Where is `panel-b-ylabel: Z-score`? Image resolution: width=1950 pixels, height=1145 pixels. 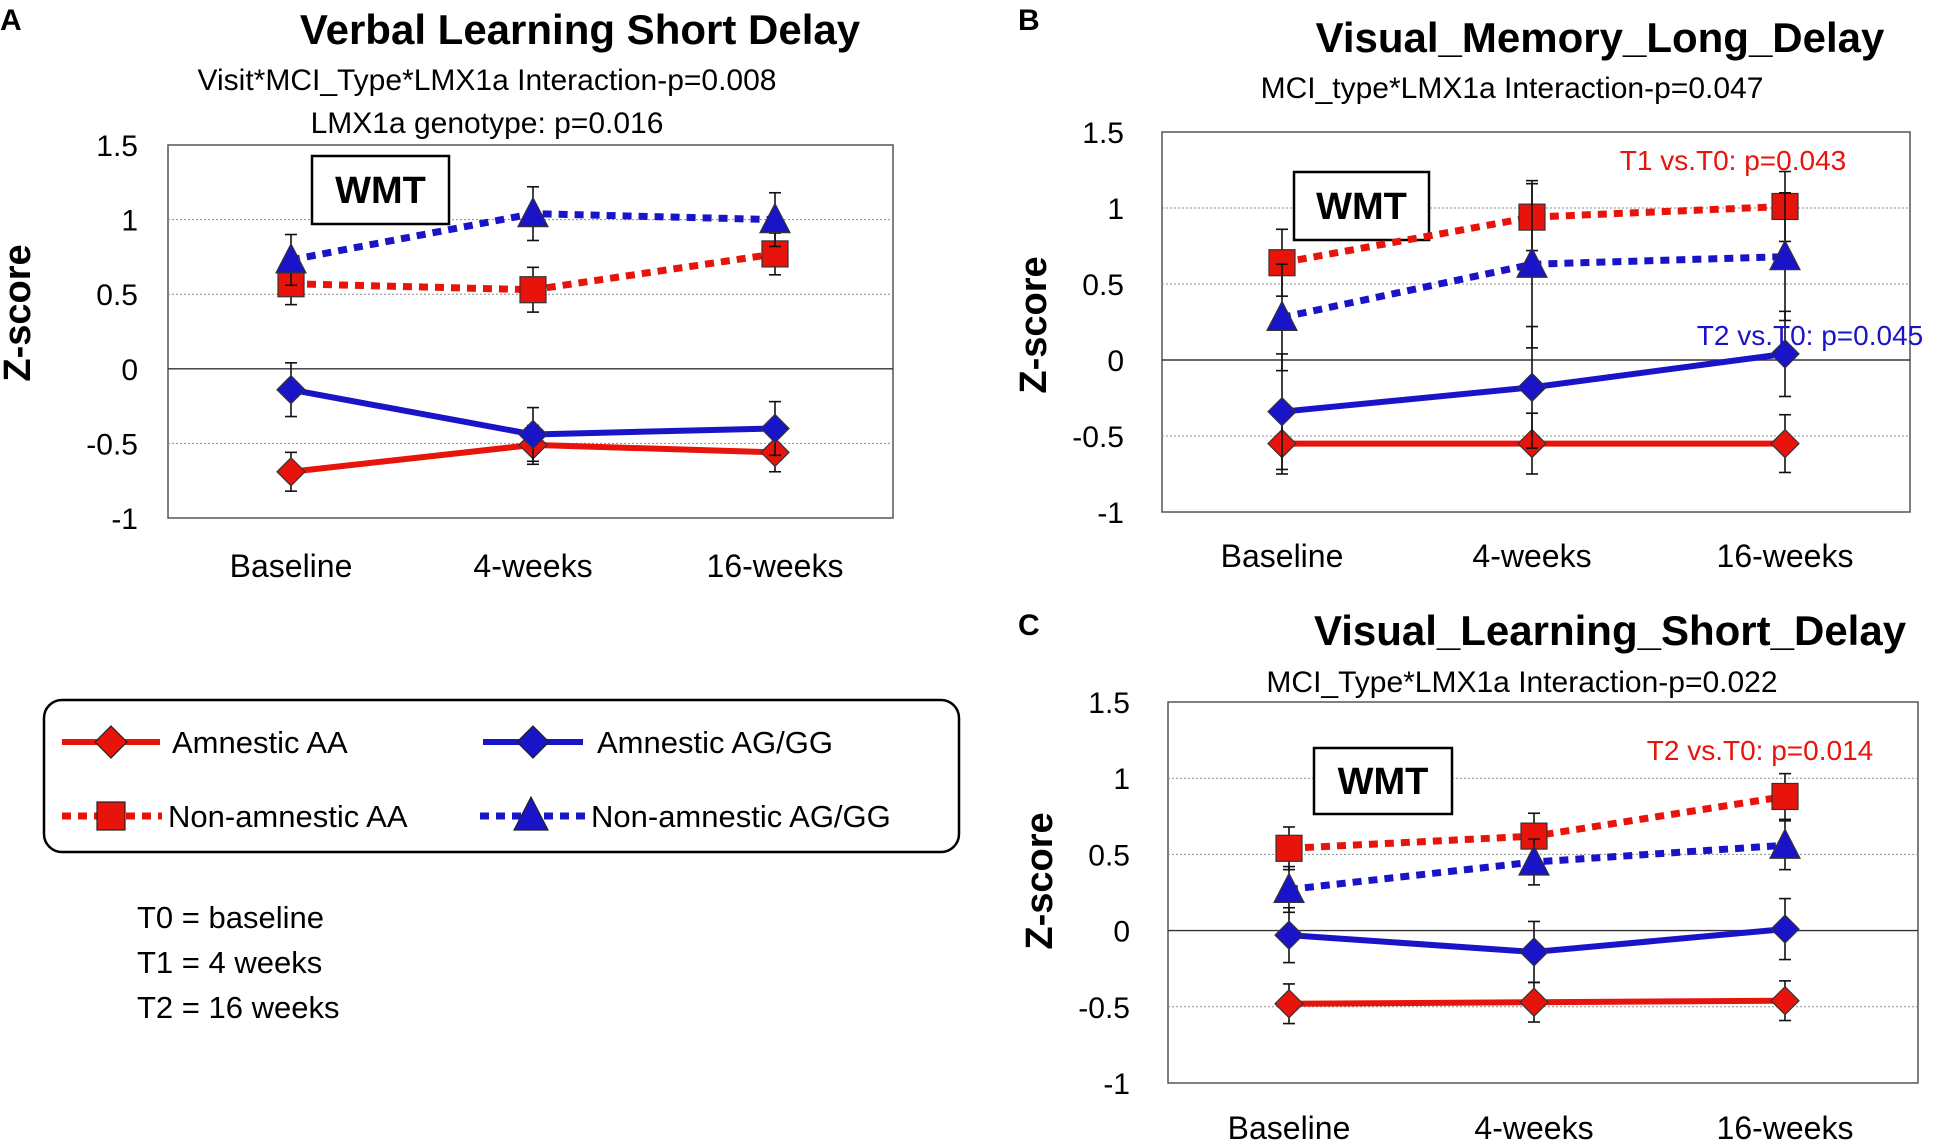
panel-b-ylabel: Z-score is located at coordinates (1034, 324).